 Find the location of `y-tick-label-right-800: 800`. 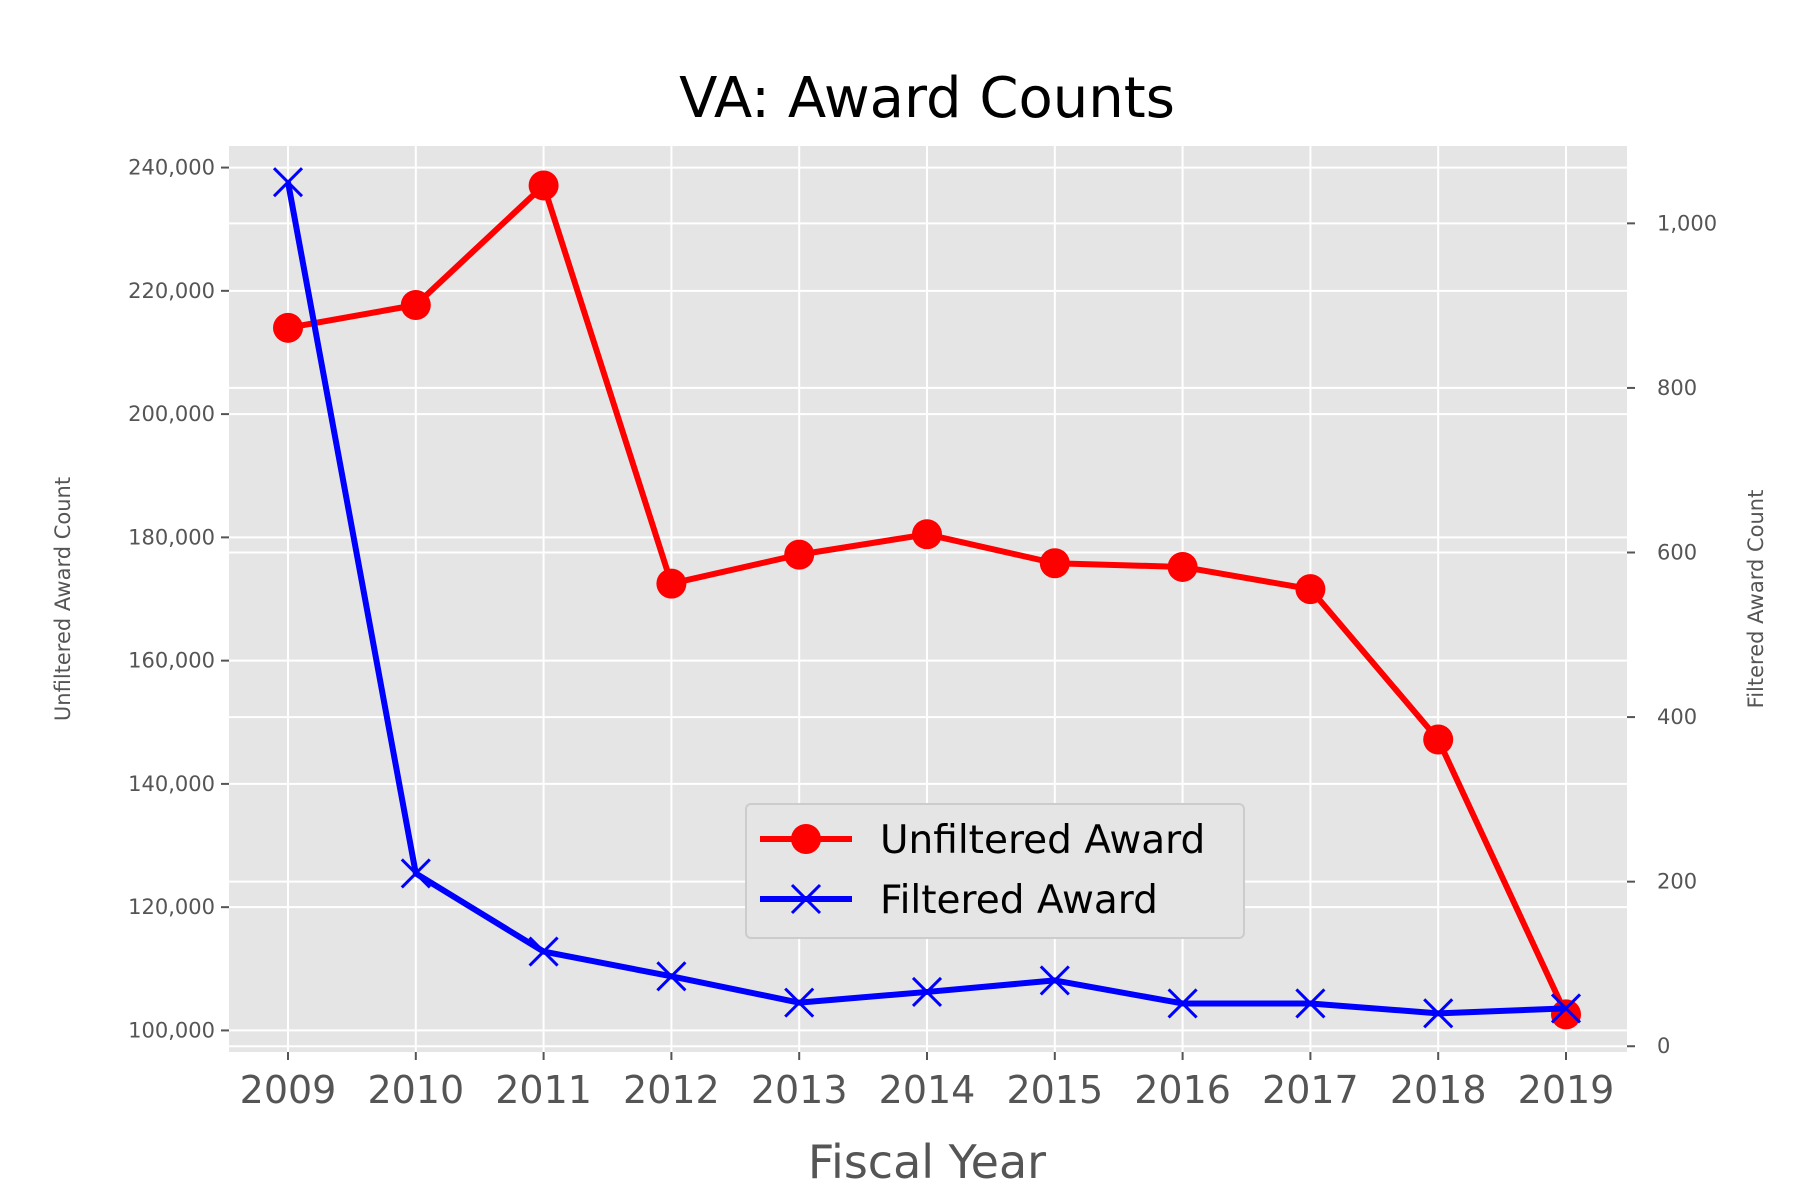

y-tick-label-right-800: 800 is located at coordinates (1677, 388).